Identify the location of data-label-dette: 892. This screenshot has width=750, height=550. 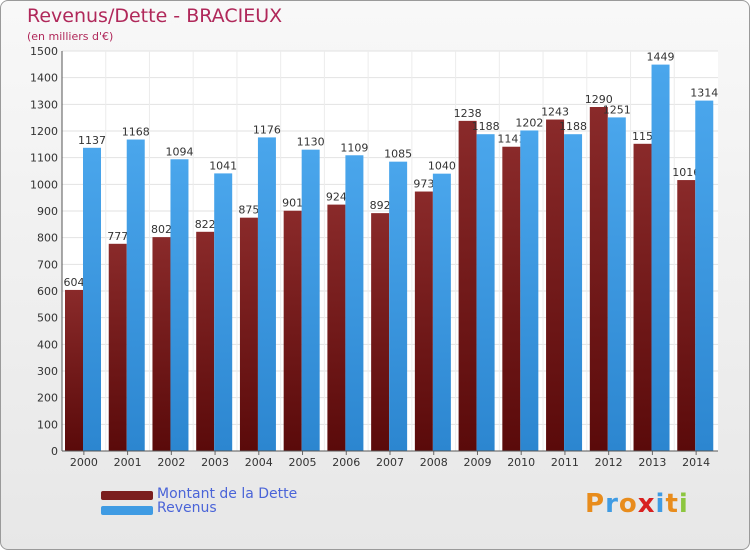
(380, 205).